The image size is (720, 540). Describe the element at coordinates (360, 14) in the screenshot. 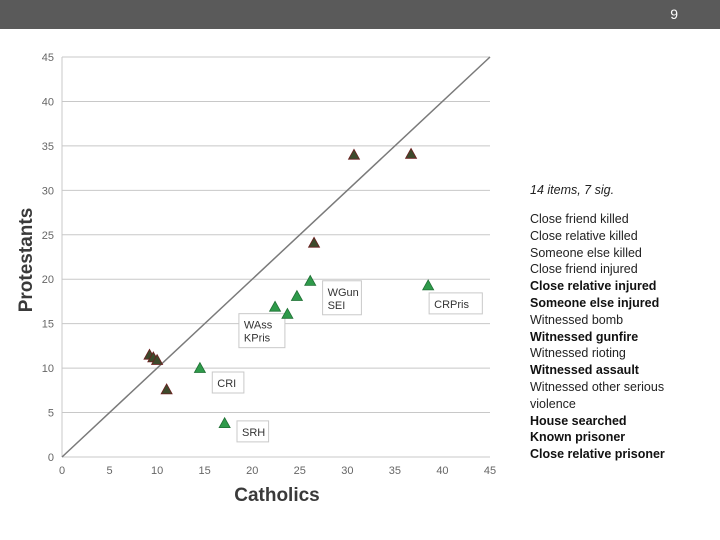

I see `slide-header-bar: 9` at that location.